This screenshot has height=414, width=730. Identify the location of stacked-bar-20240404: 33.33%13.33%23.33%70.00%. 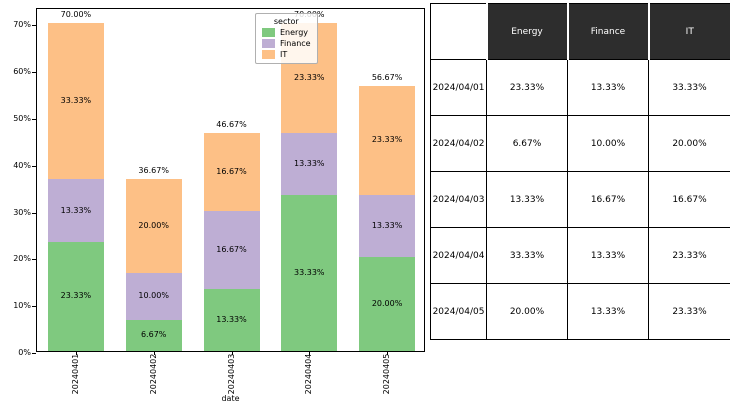
(309, 187).